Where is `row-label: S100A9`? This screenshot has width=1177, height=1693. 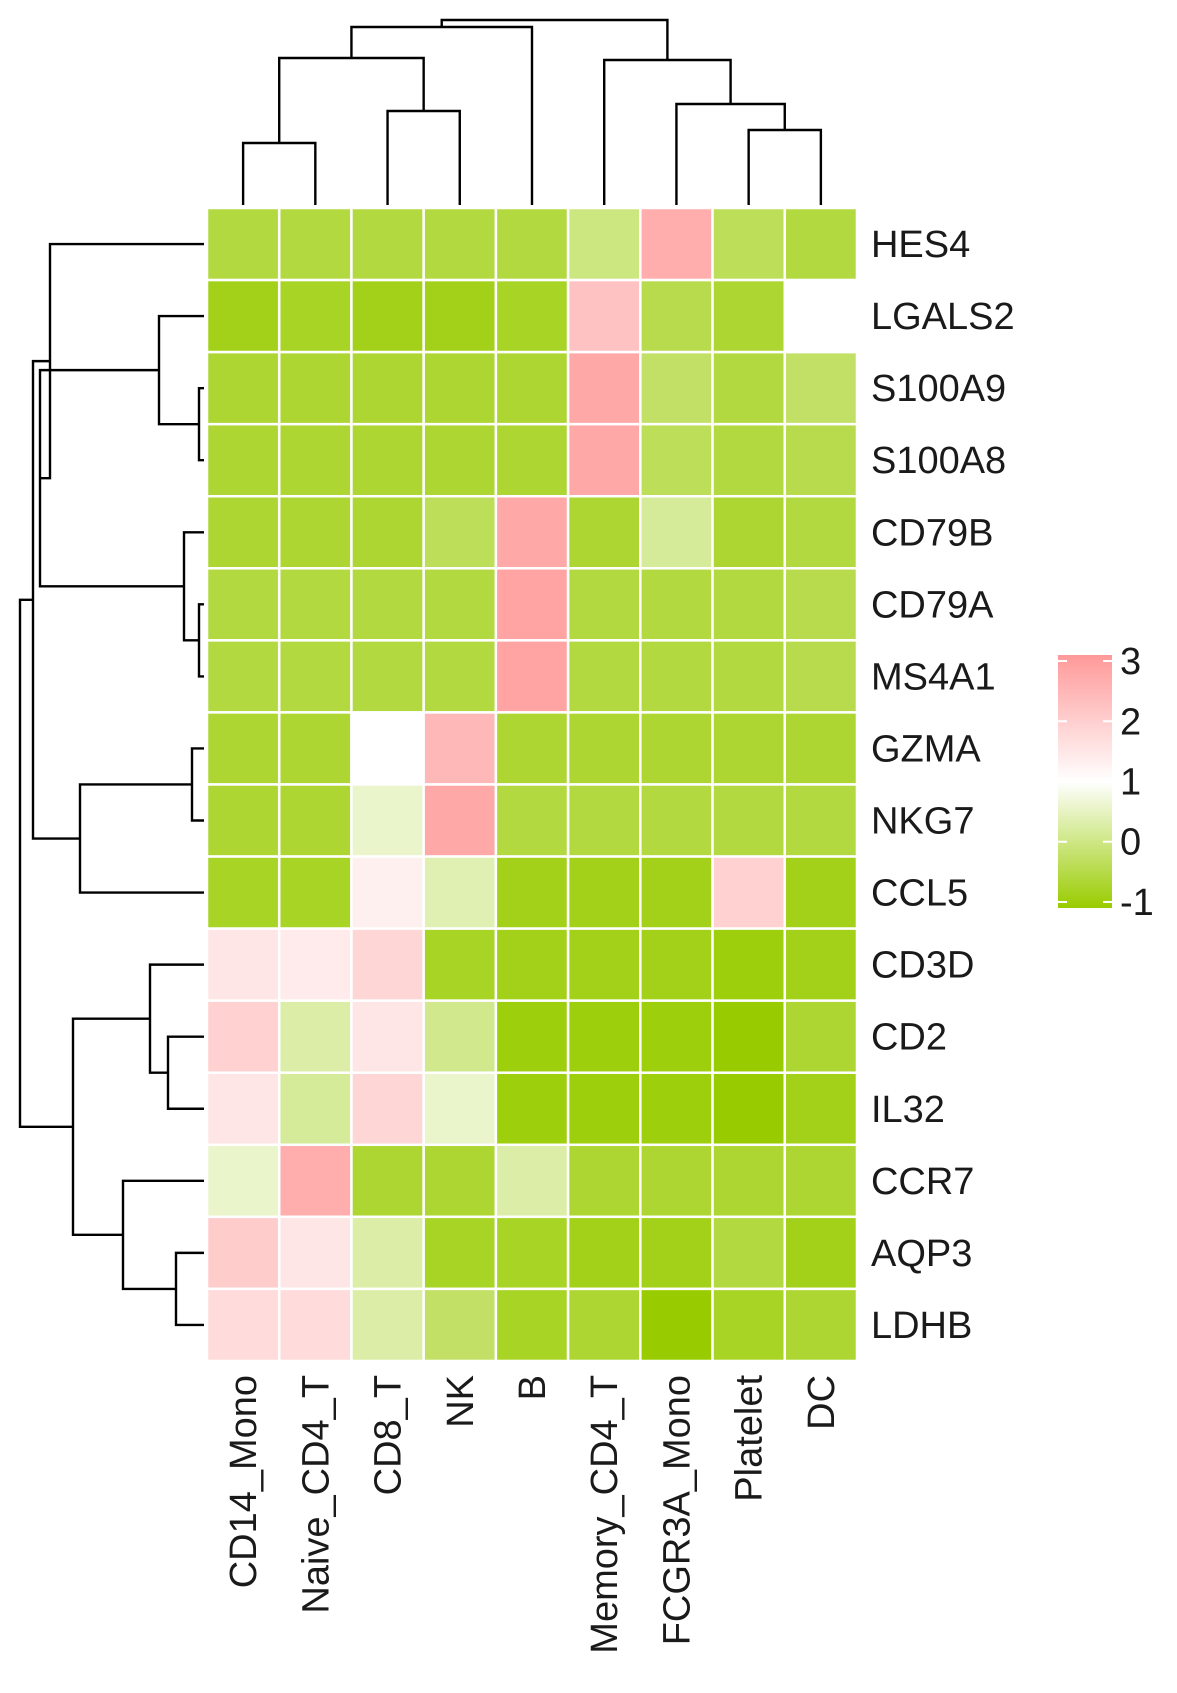
row-label: S100A9 is located at coordinates (938, 389).